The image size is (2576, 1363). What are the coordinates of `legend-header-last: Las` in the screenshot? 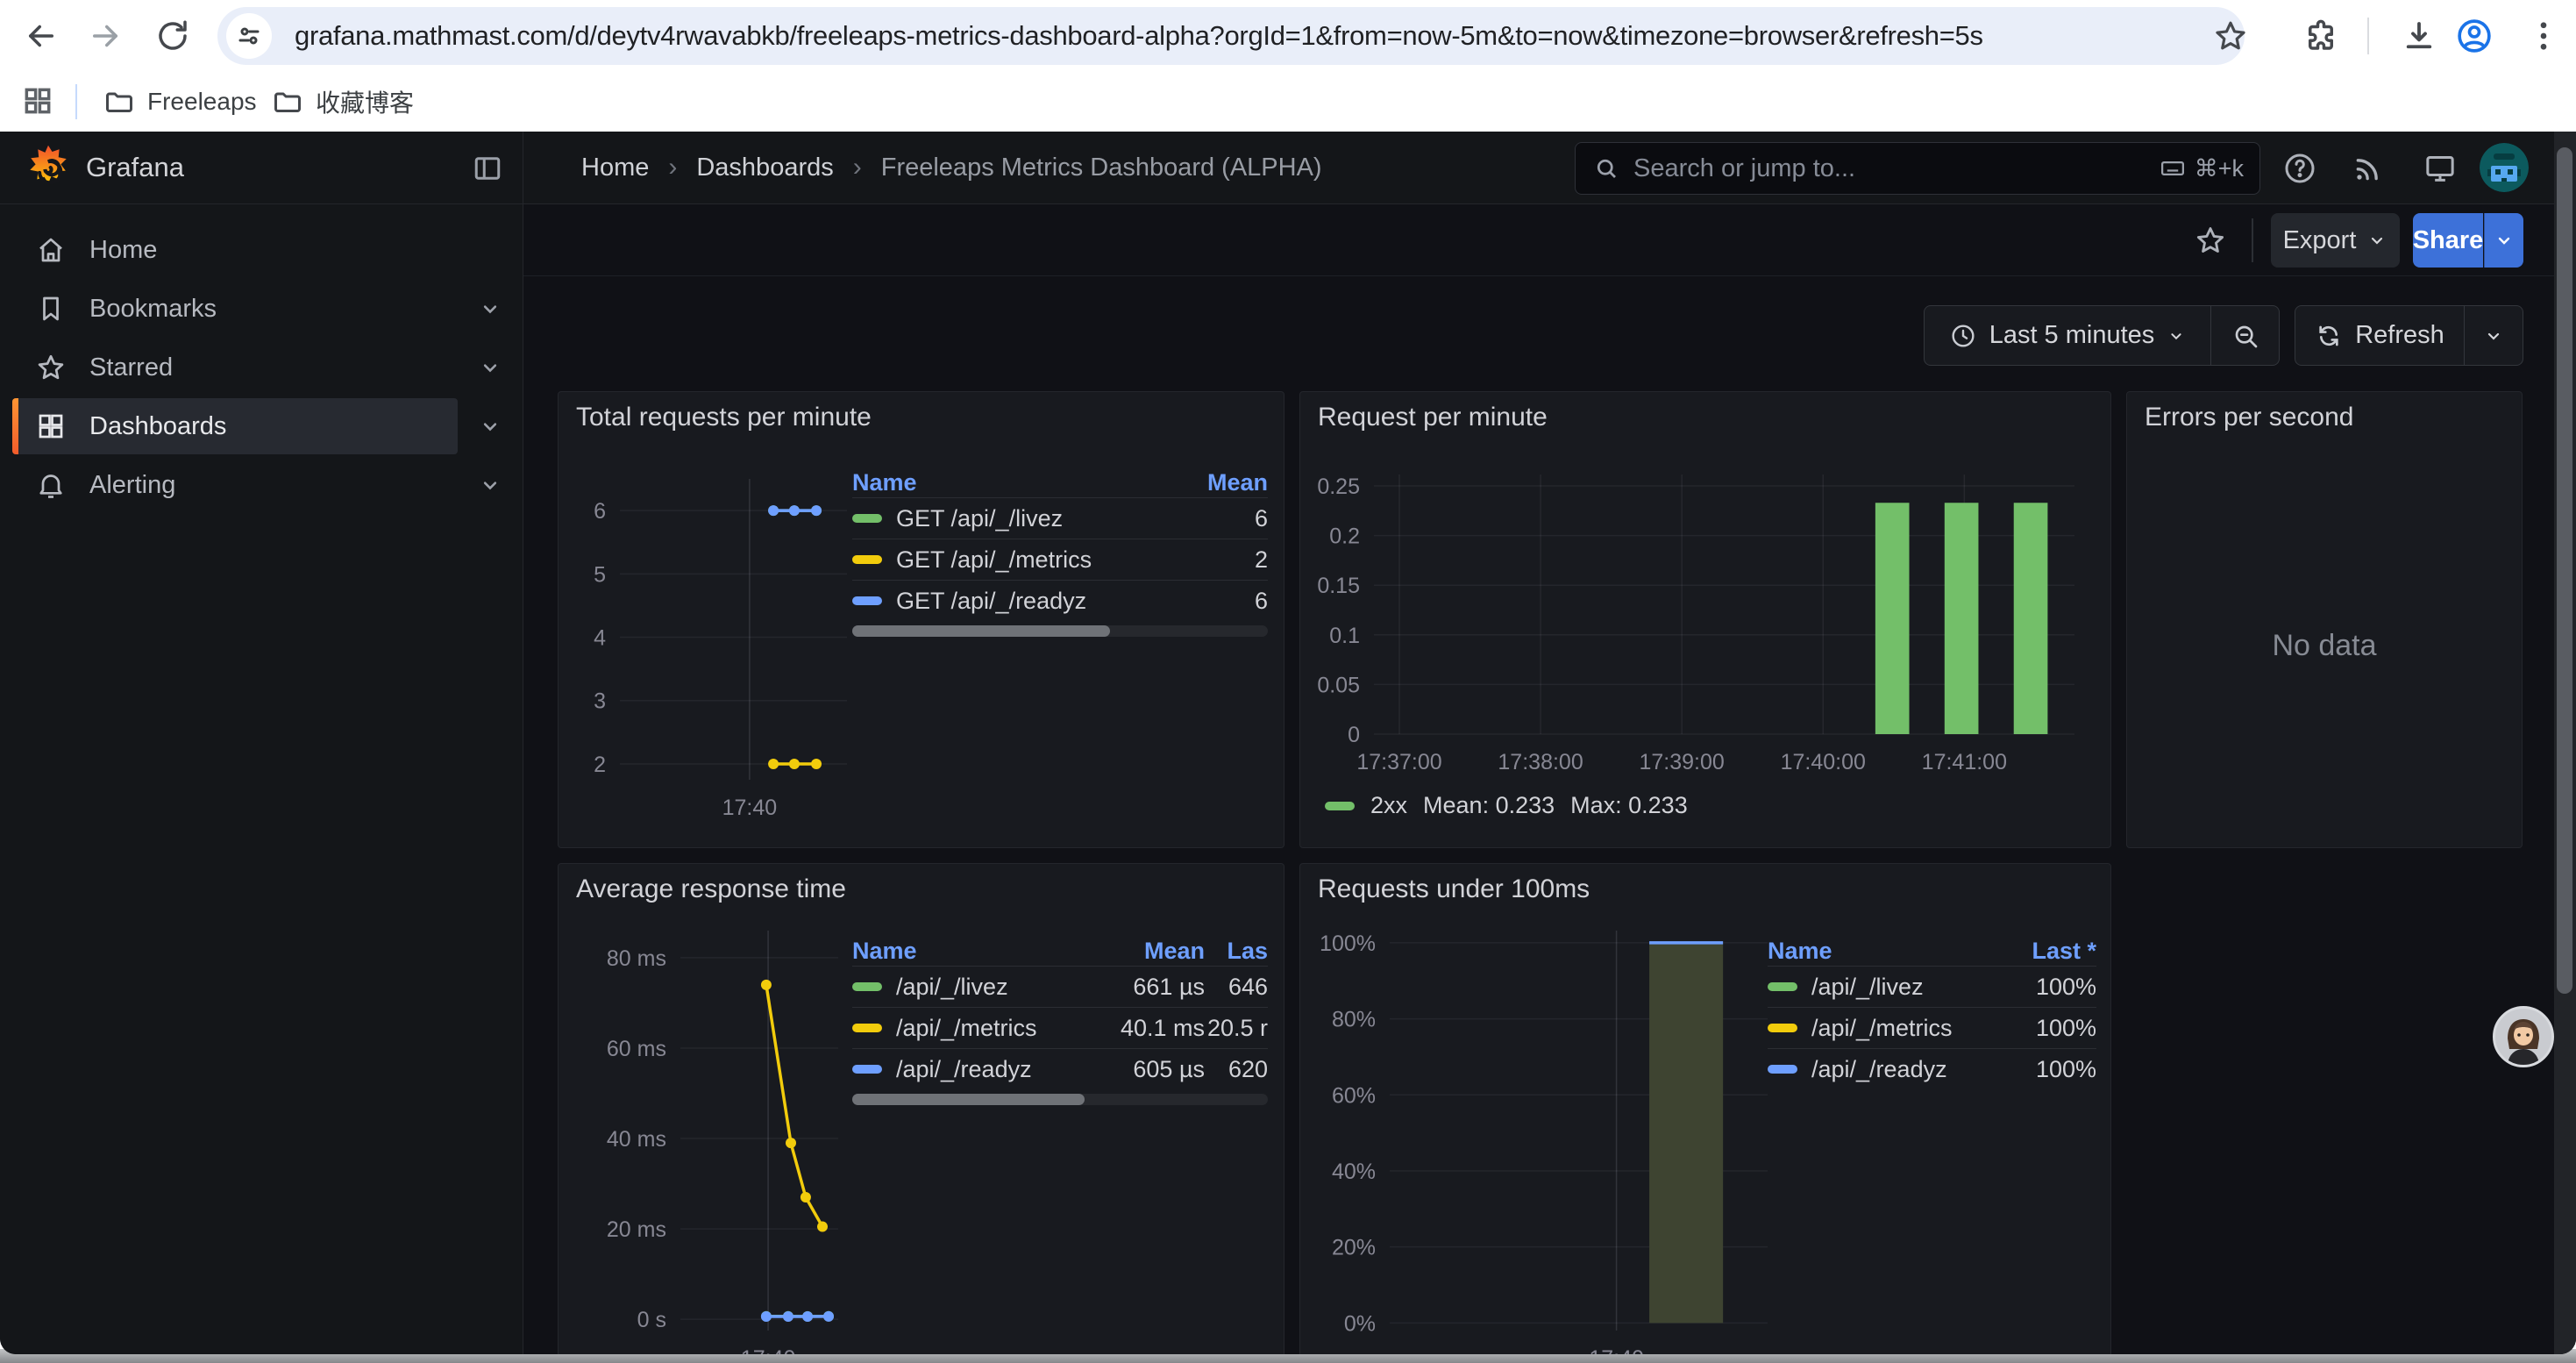 It's located at (1247, 950).